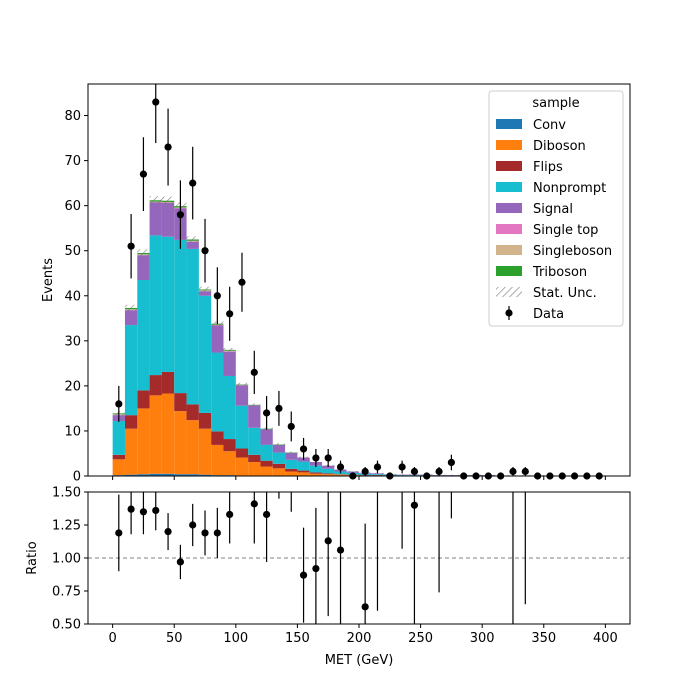 Image resolution: width=700 pixels, height=700 pixels. What do you see at coordinates (48, 280) in the screenshot?
I see `main-y-axis-label: Events` at bounding box center [48, 280].